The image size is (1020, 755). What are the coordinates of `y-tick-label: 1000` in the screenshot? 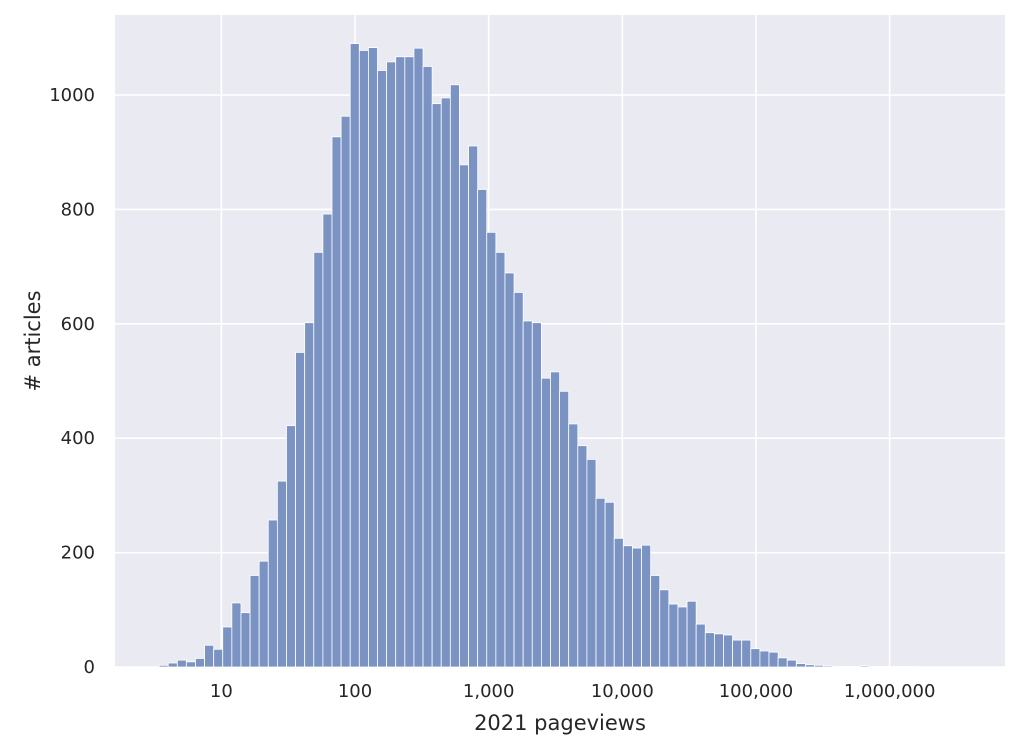 It's located at (72, 95).